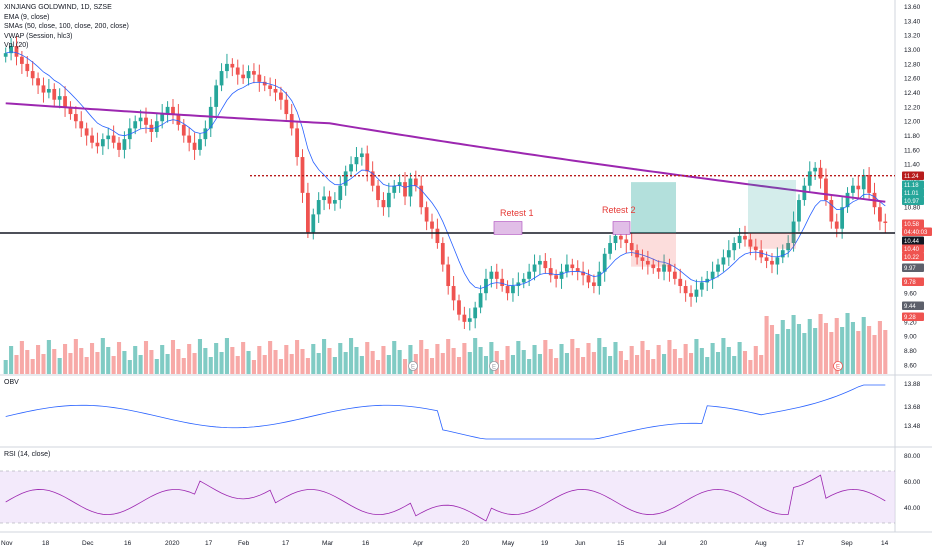 The height and width of the screenshot is (550, 932). What do you see at coordinates (286, 543) in the screenshot?
I see `x-tick-label: 17` at bounding box center [286, 543].